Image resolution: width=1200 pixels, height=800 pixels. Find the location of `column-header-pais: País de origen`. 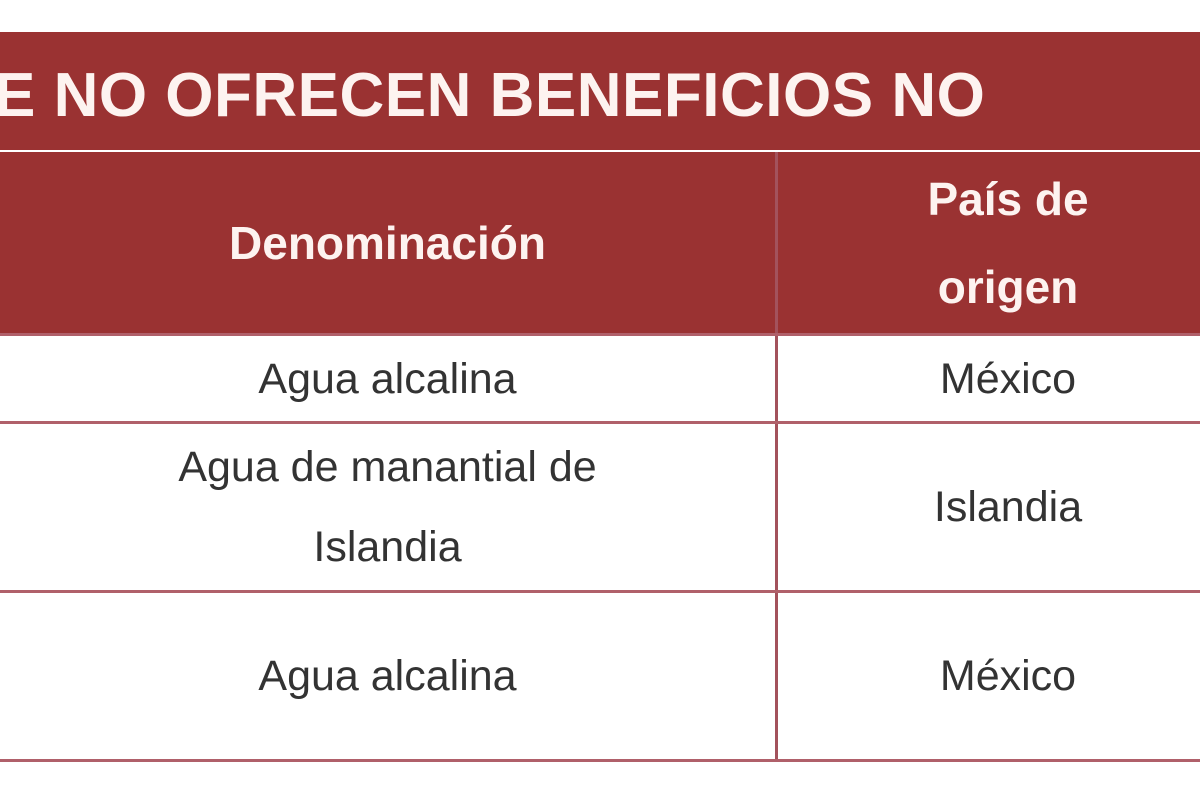

column-header-pais: País de origen is located at coordinates (989, 242).